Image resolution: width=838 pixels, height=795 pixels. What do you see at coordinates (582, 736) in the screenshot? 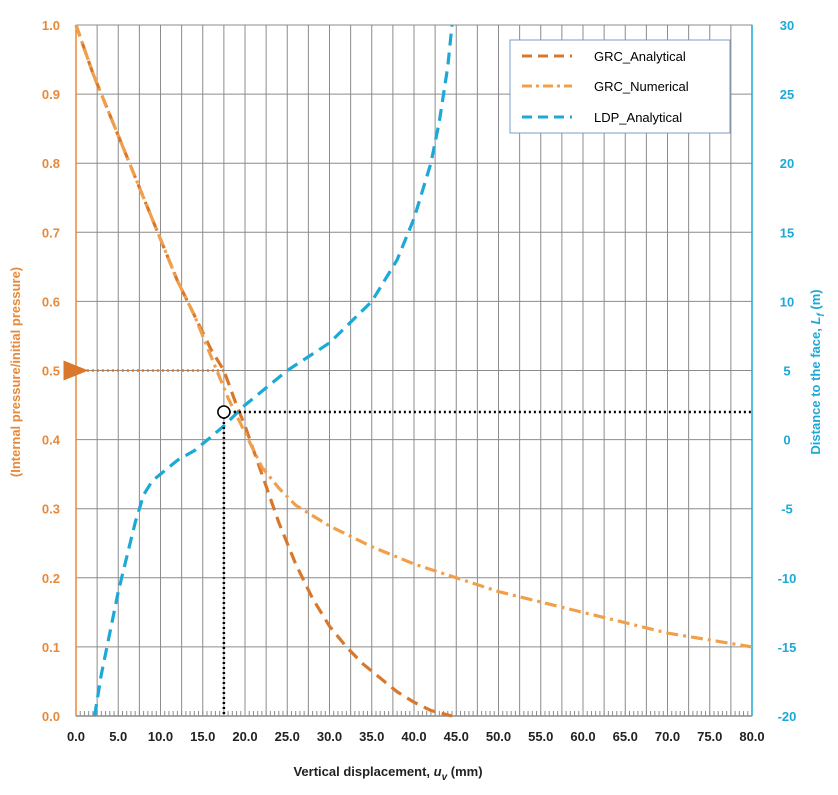
I see `x-tick-label: 60.0` at bounding box center [582, 736].